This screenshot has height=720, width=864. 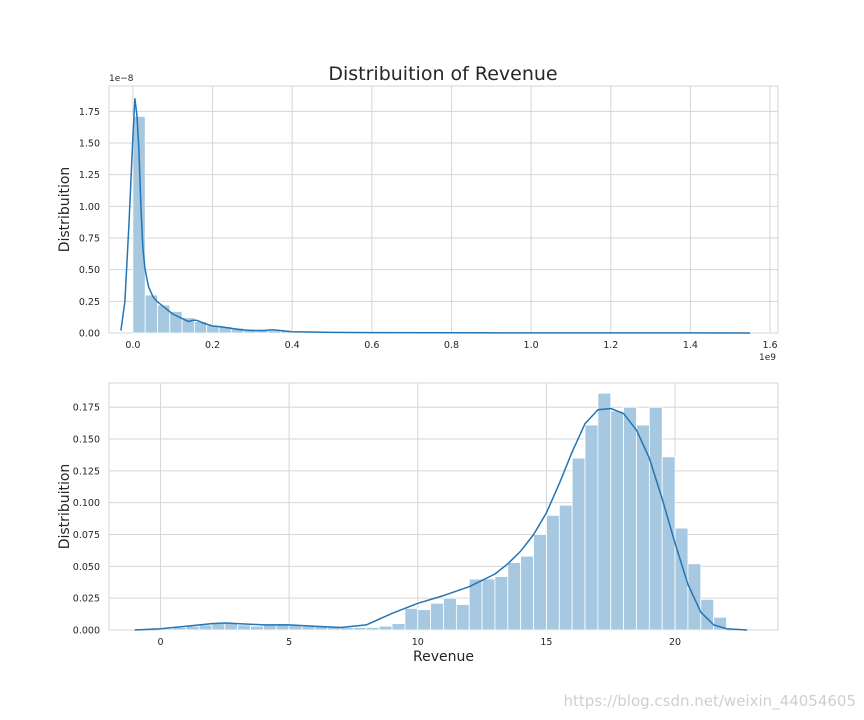 What do you see at coordinates (86, 631) in the screenshot?
I see `y-tick-label: 0.000` at bounding box center [86, 631].